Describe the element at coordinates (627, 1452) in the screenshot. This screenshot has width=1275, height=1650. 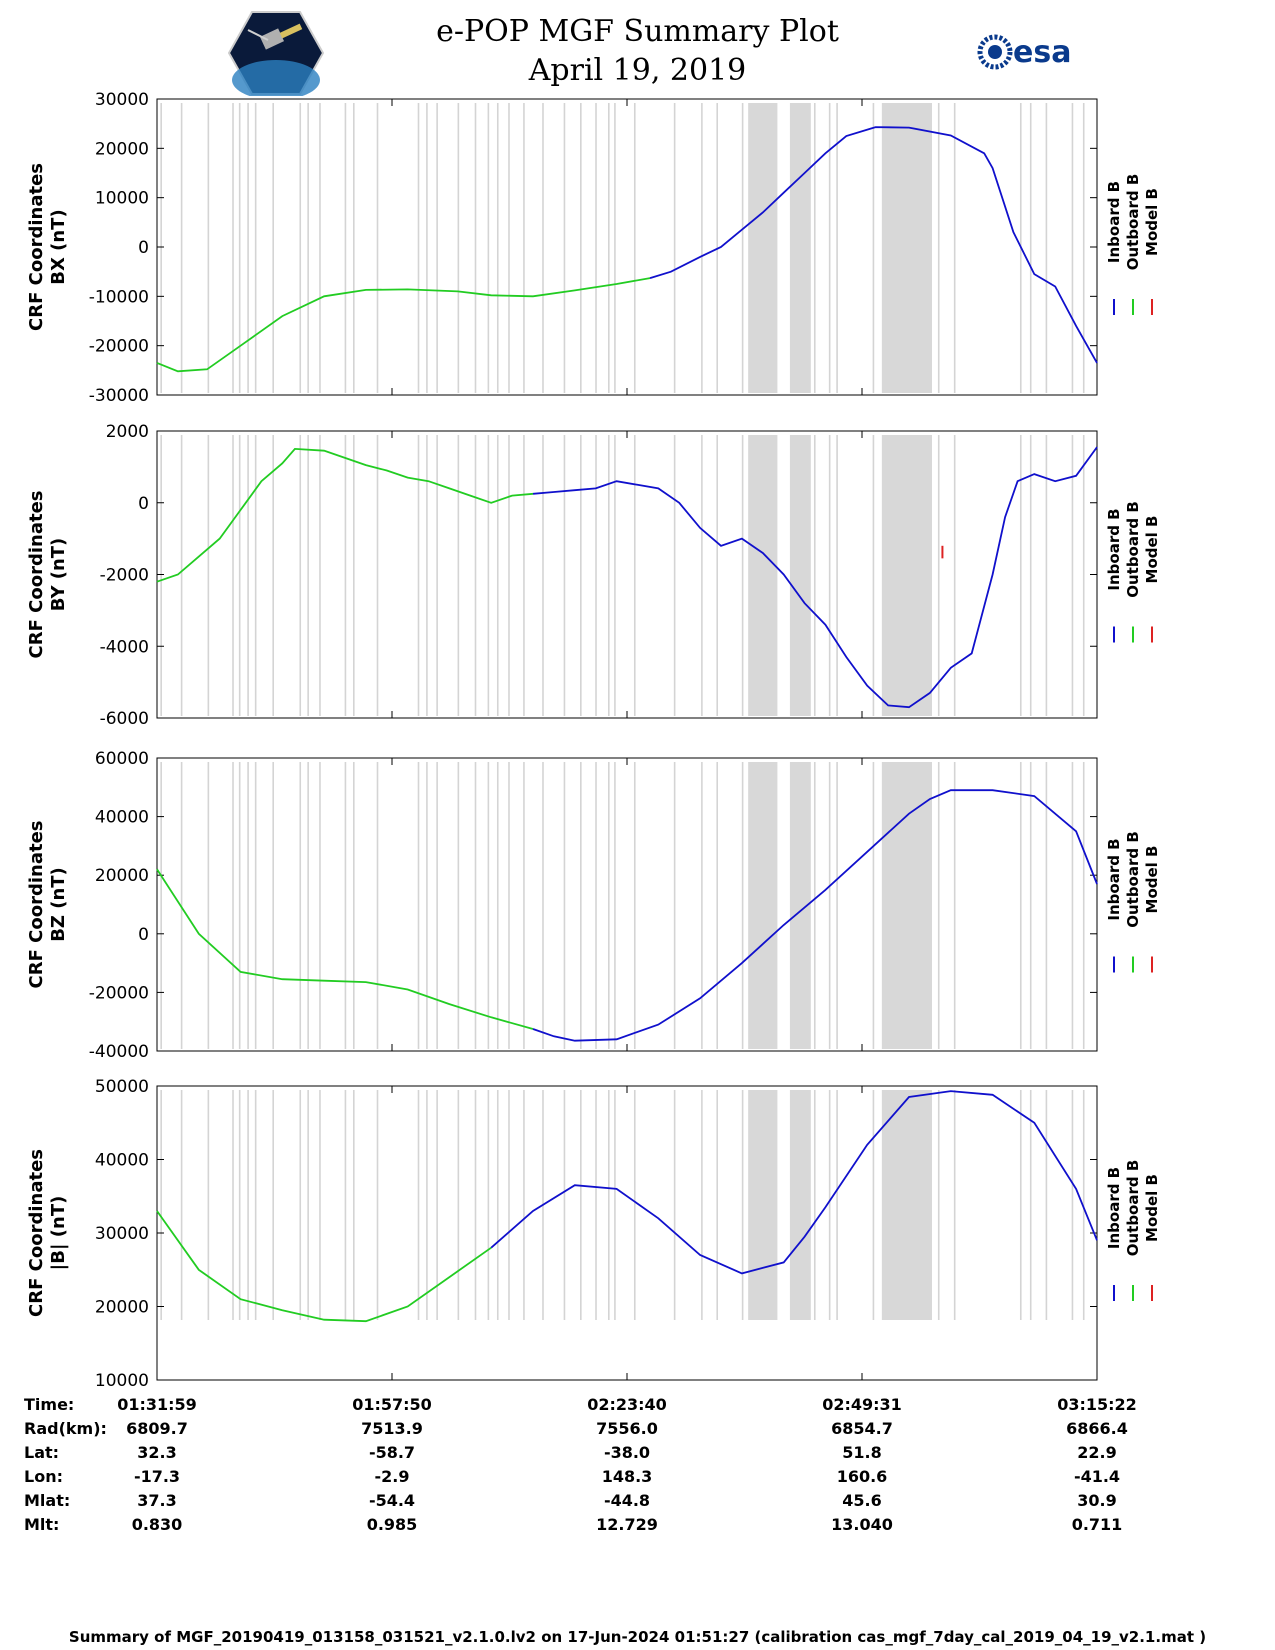
I see `info-cell: -38.0` at that location.